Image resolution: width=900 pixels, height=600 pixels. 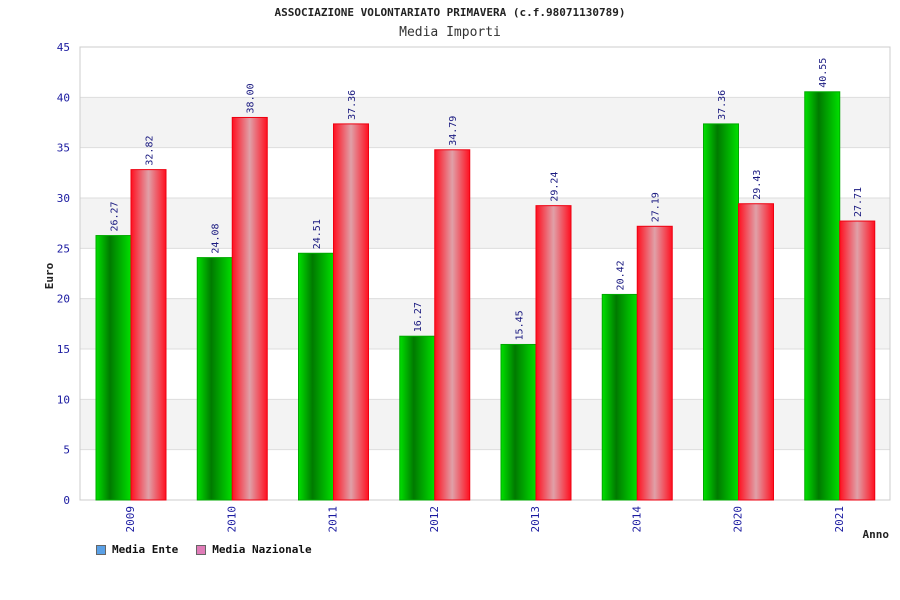 What do you see at coordinates (738, 519) in the screenshot?
I see `x-tick-label: 2020` at bounding box center [738, 519].